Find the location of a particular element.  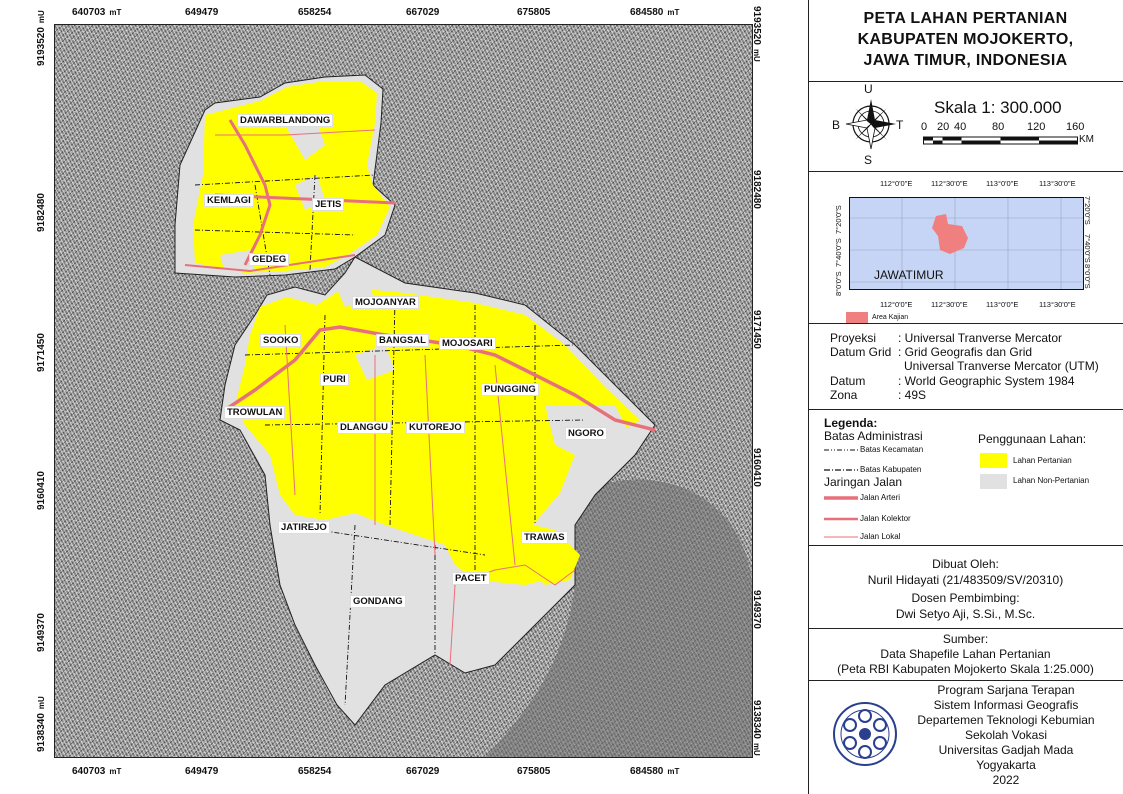

made-by-label: Dibuat Oleh: is located at coordinates (965, 564).